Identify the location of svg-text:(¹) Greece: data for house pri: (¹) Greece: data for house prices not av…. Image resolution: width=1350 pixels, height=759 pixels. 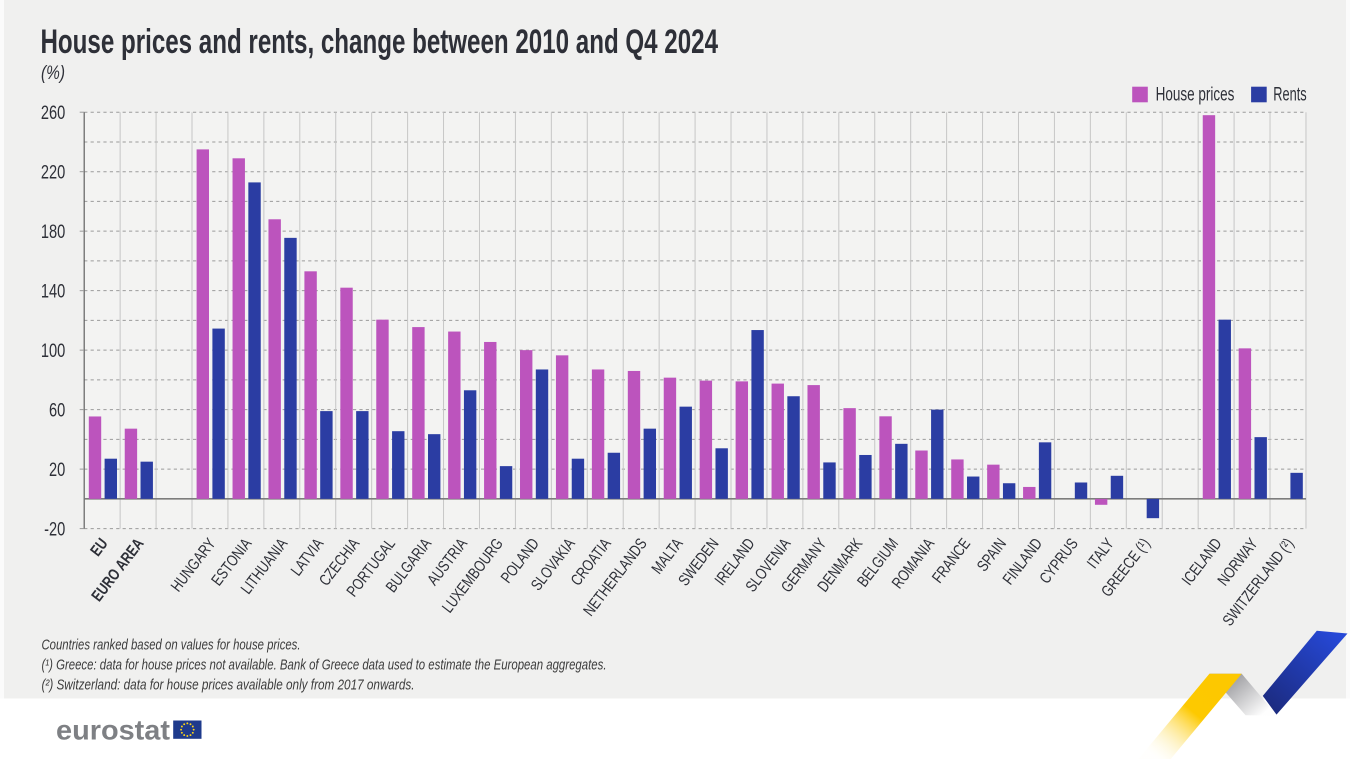
(324, 666).